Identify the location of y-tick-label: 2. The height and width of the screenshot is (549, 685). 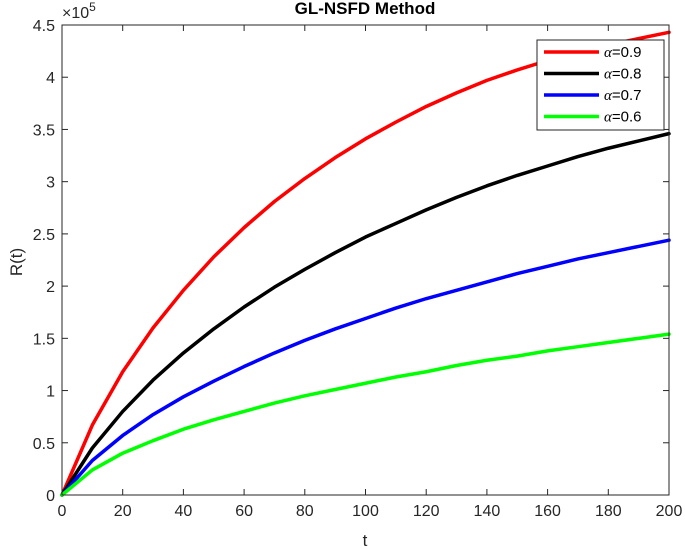
(50, 287).